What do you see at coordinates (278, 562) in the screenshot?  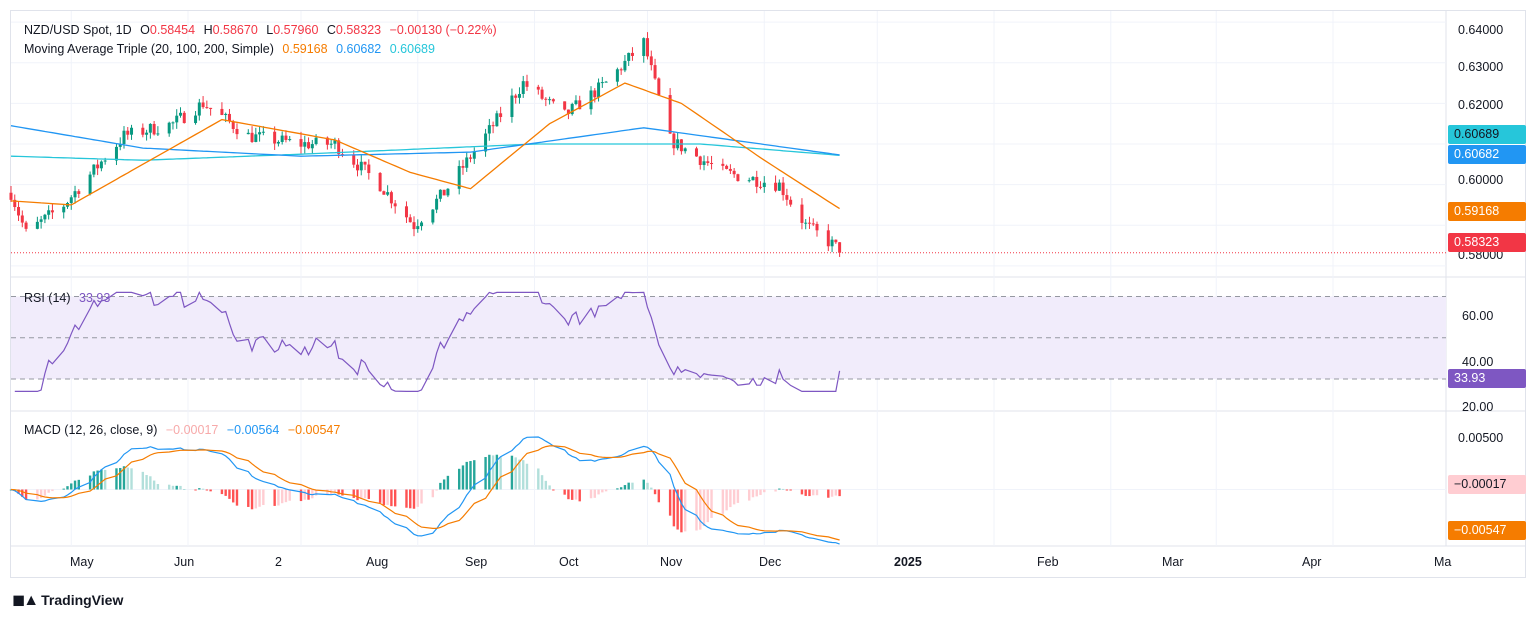 I see `time-tick: 2` at bounding box center [278, 562].